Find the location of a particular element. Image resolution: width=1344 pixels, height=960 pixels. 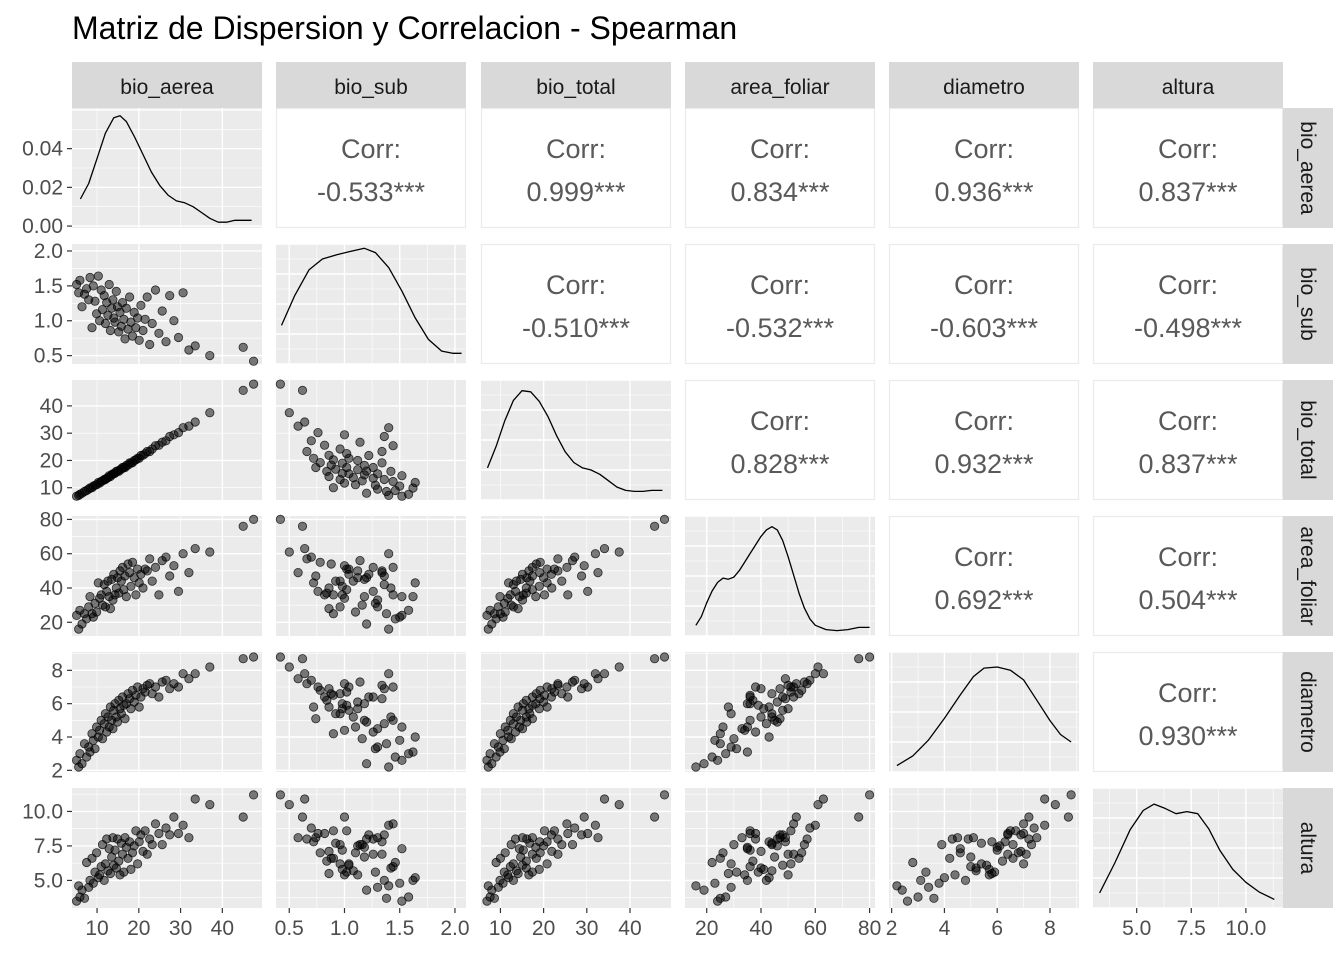

correlation-value: -0.603*** is located at coordinates (984, 328).